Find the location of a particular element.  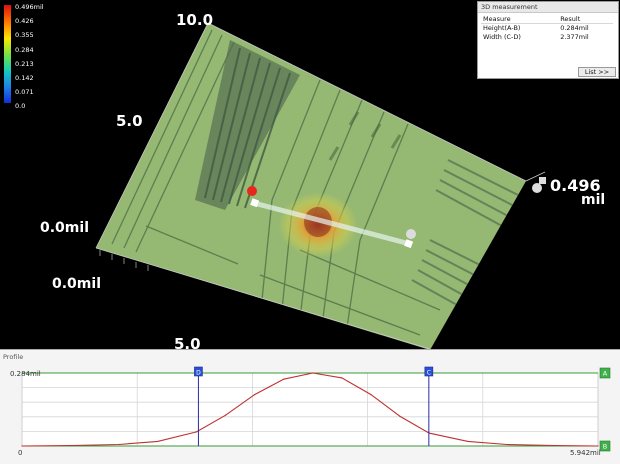

x-min-label: 0 is located at coordinates (20, 453).